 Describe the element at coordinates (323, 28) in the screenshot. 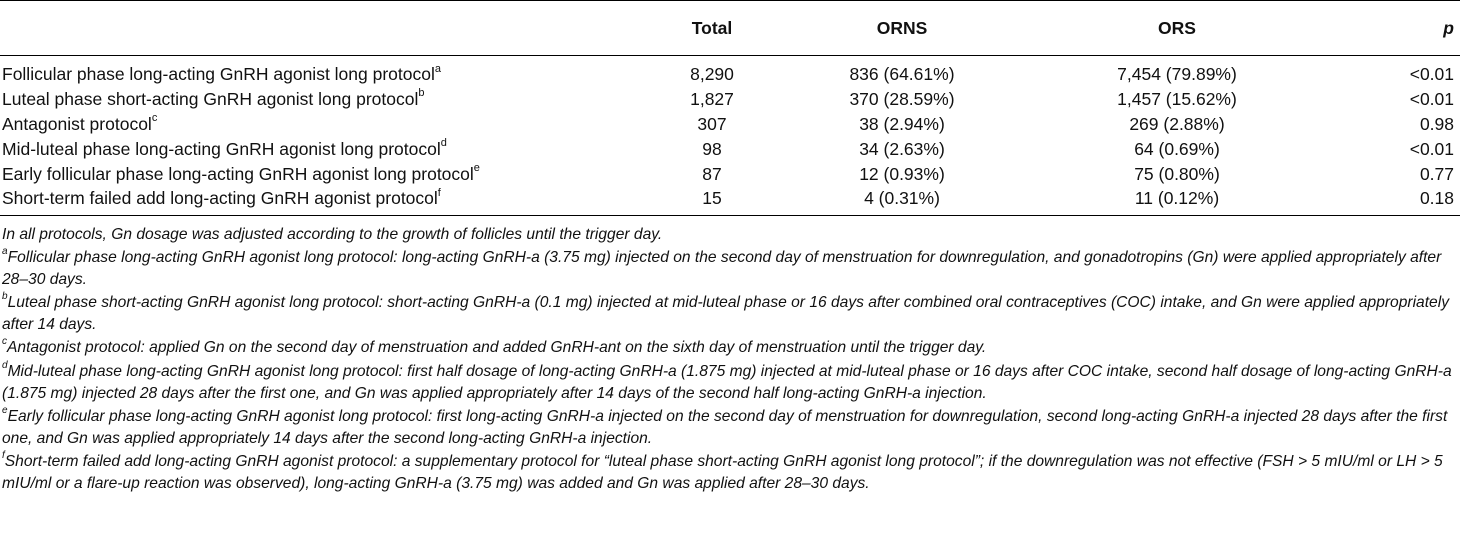

I see `header-label` at that location.